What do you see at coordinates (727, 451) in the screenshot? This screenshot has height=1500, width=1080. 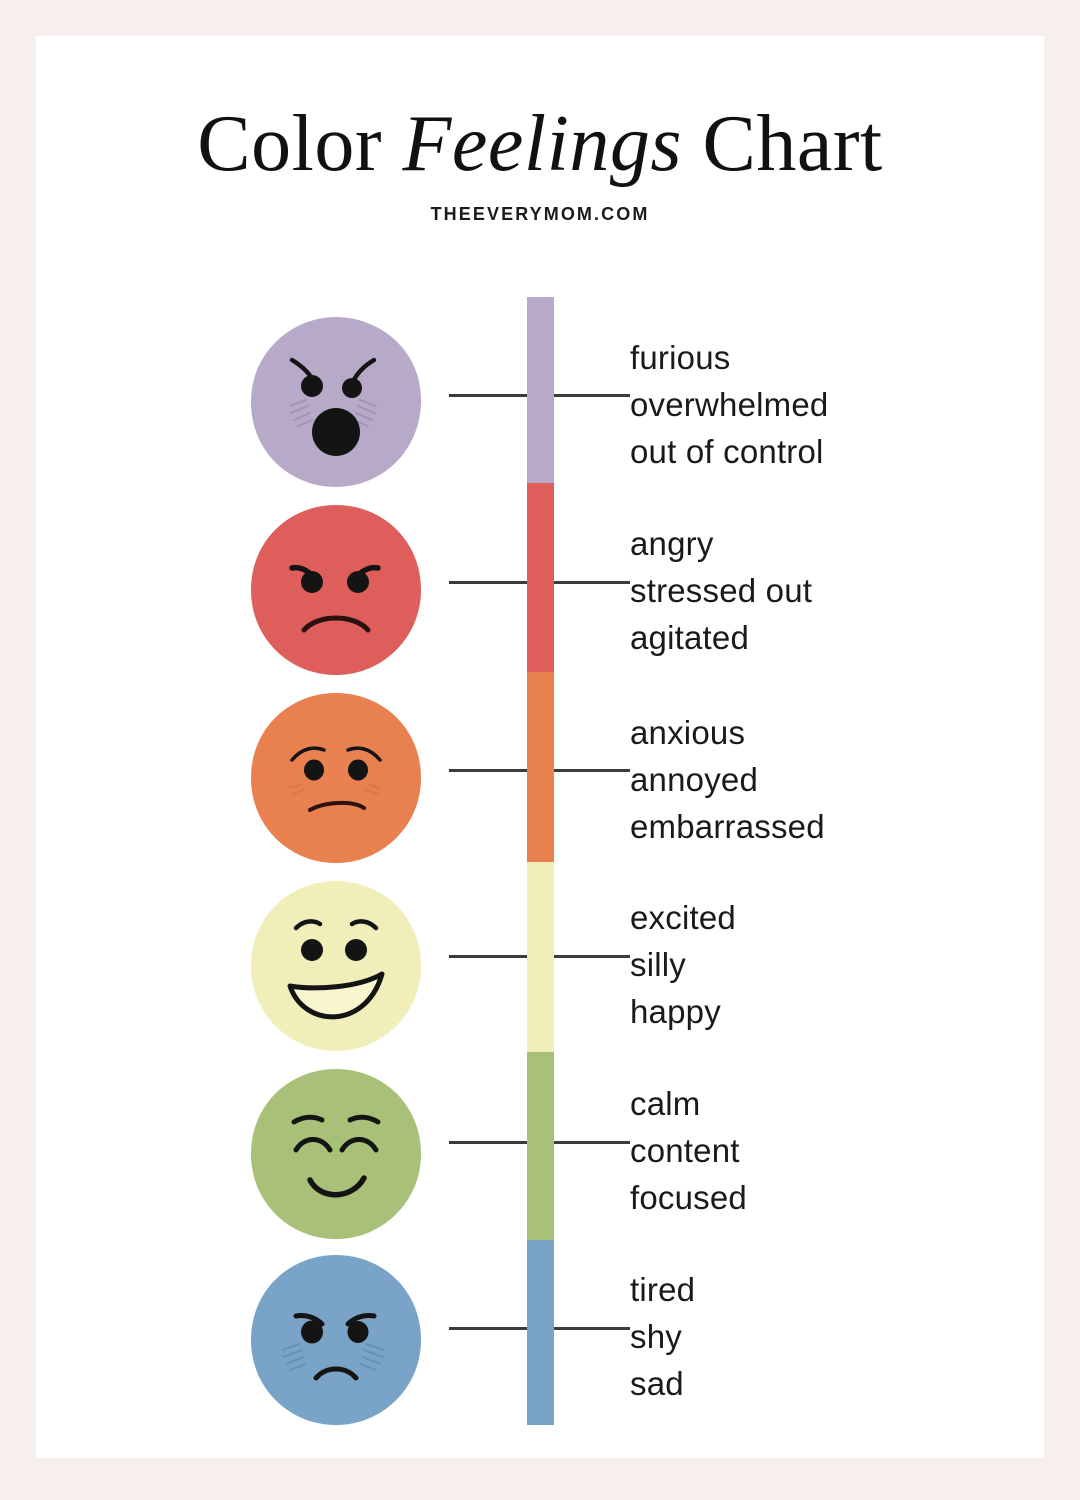 I see `feeling-word: out of control` at bounding box center [727, 451].